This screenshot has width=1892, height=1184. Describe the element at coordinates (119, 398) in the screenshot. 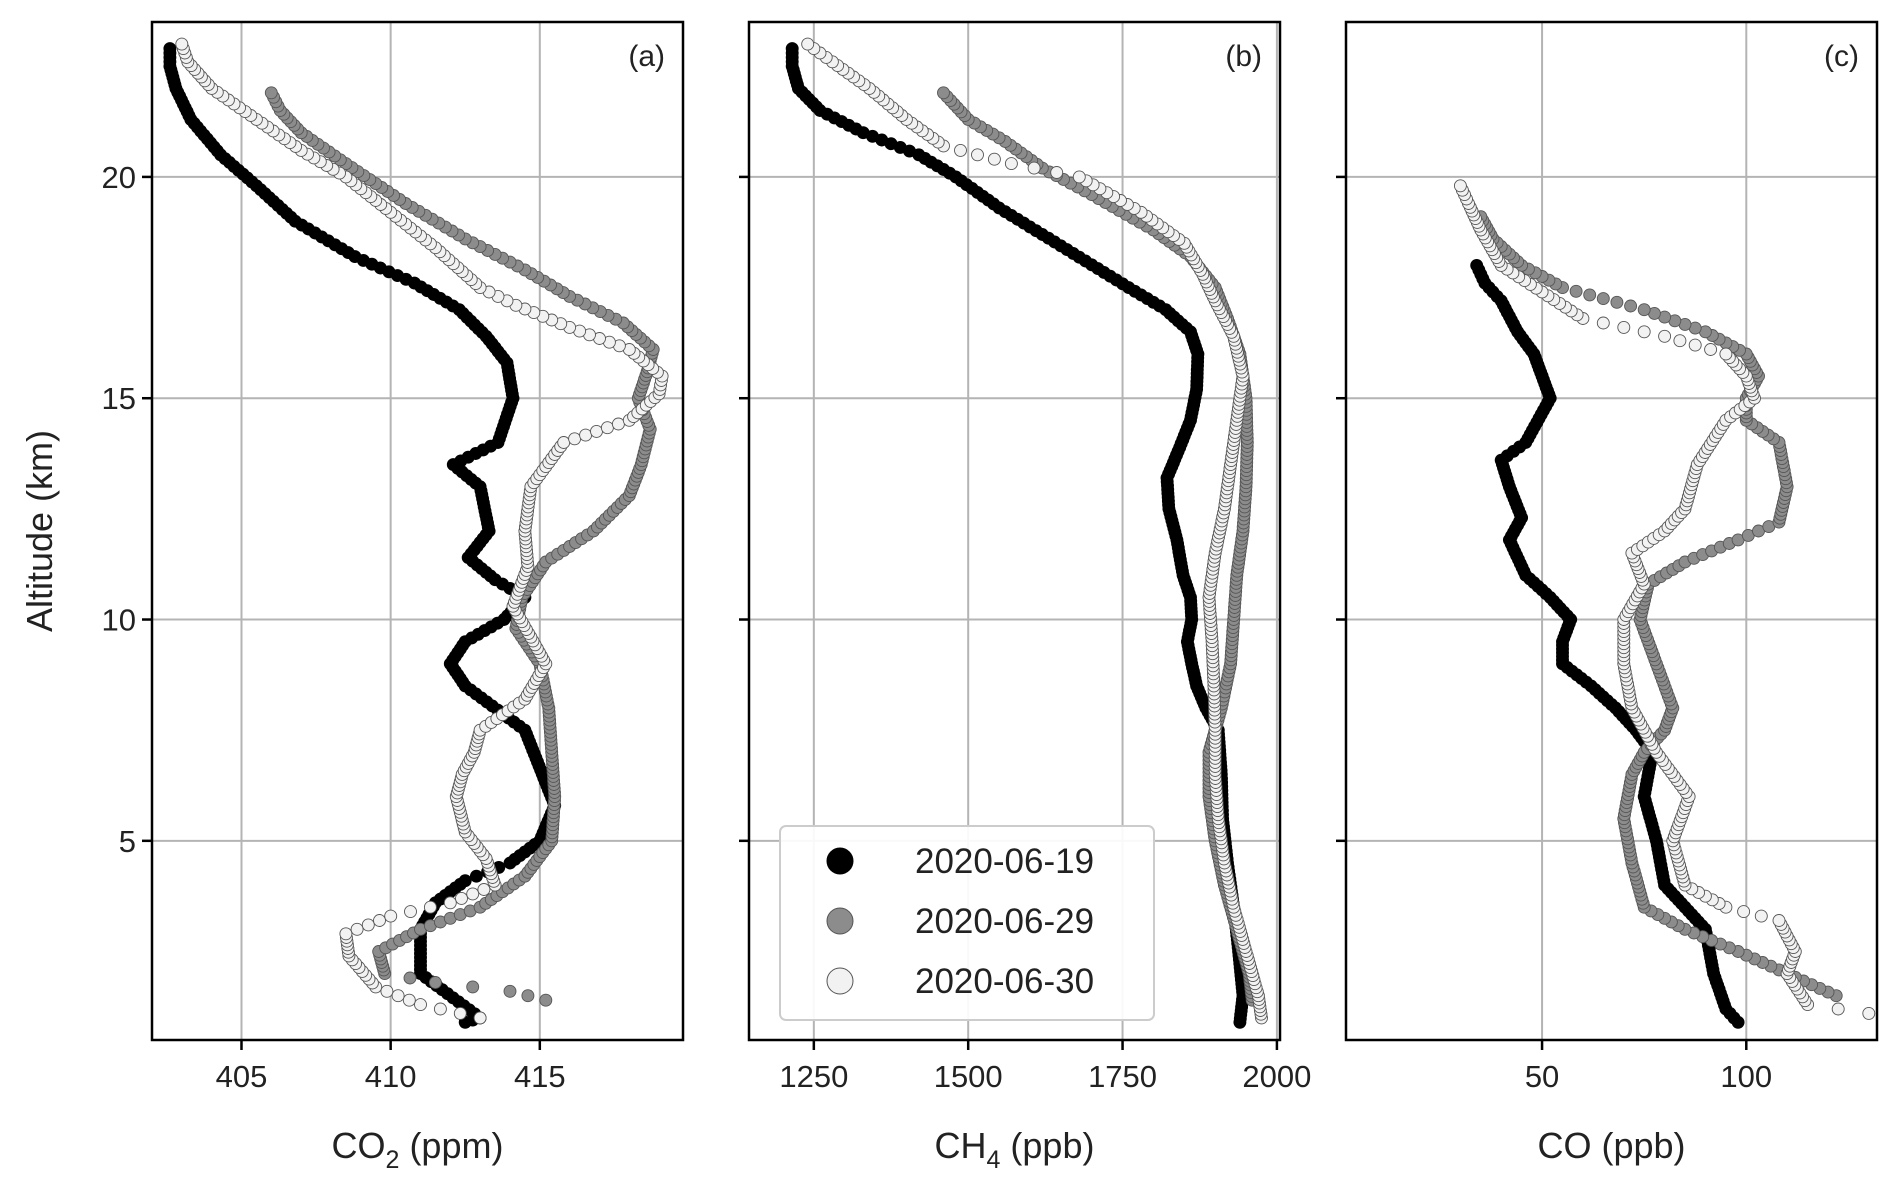

I see `y-tick-label: 15` at that location.